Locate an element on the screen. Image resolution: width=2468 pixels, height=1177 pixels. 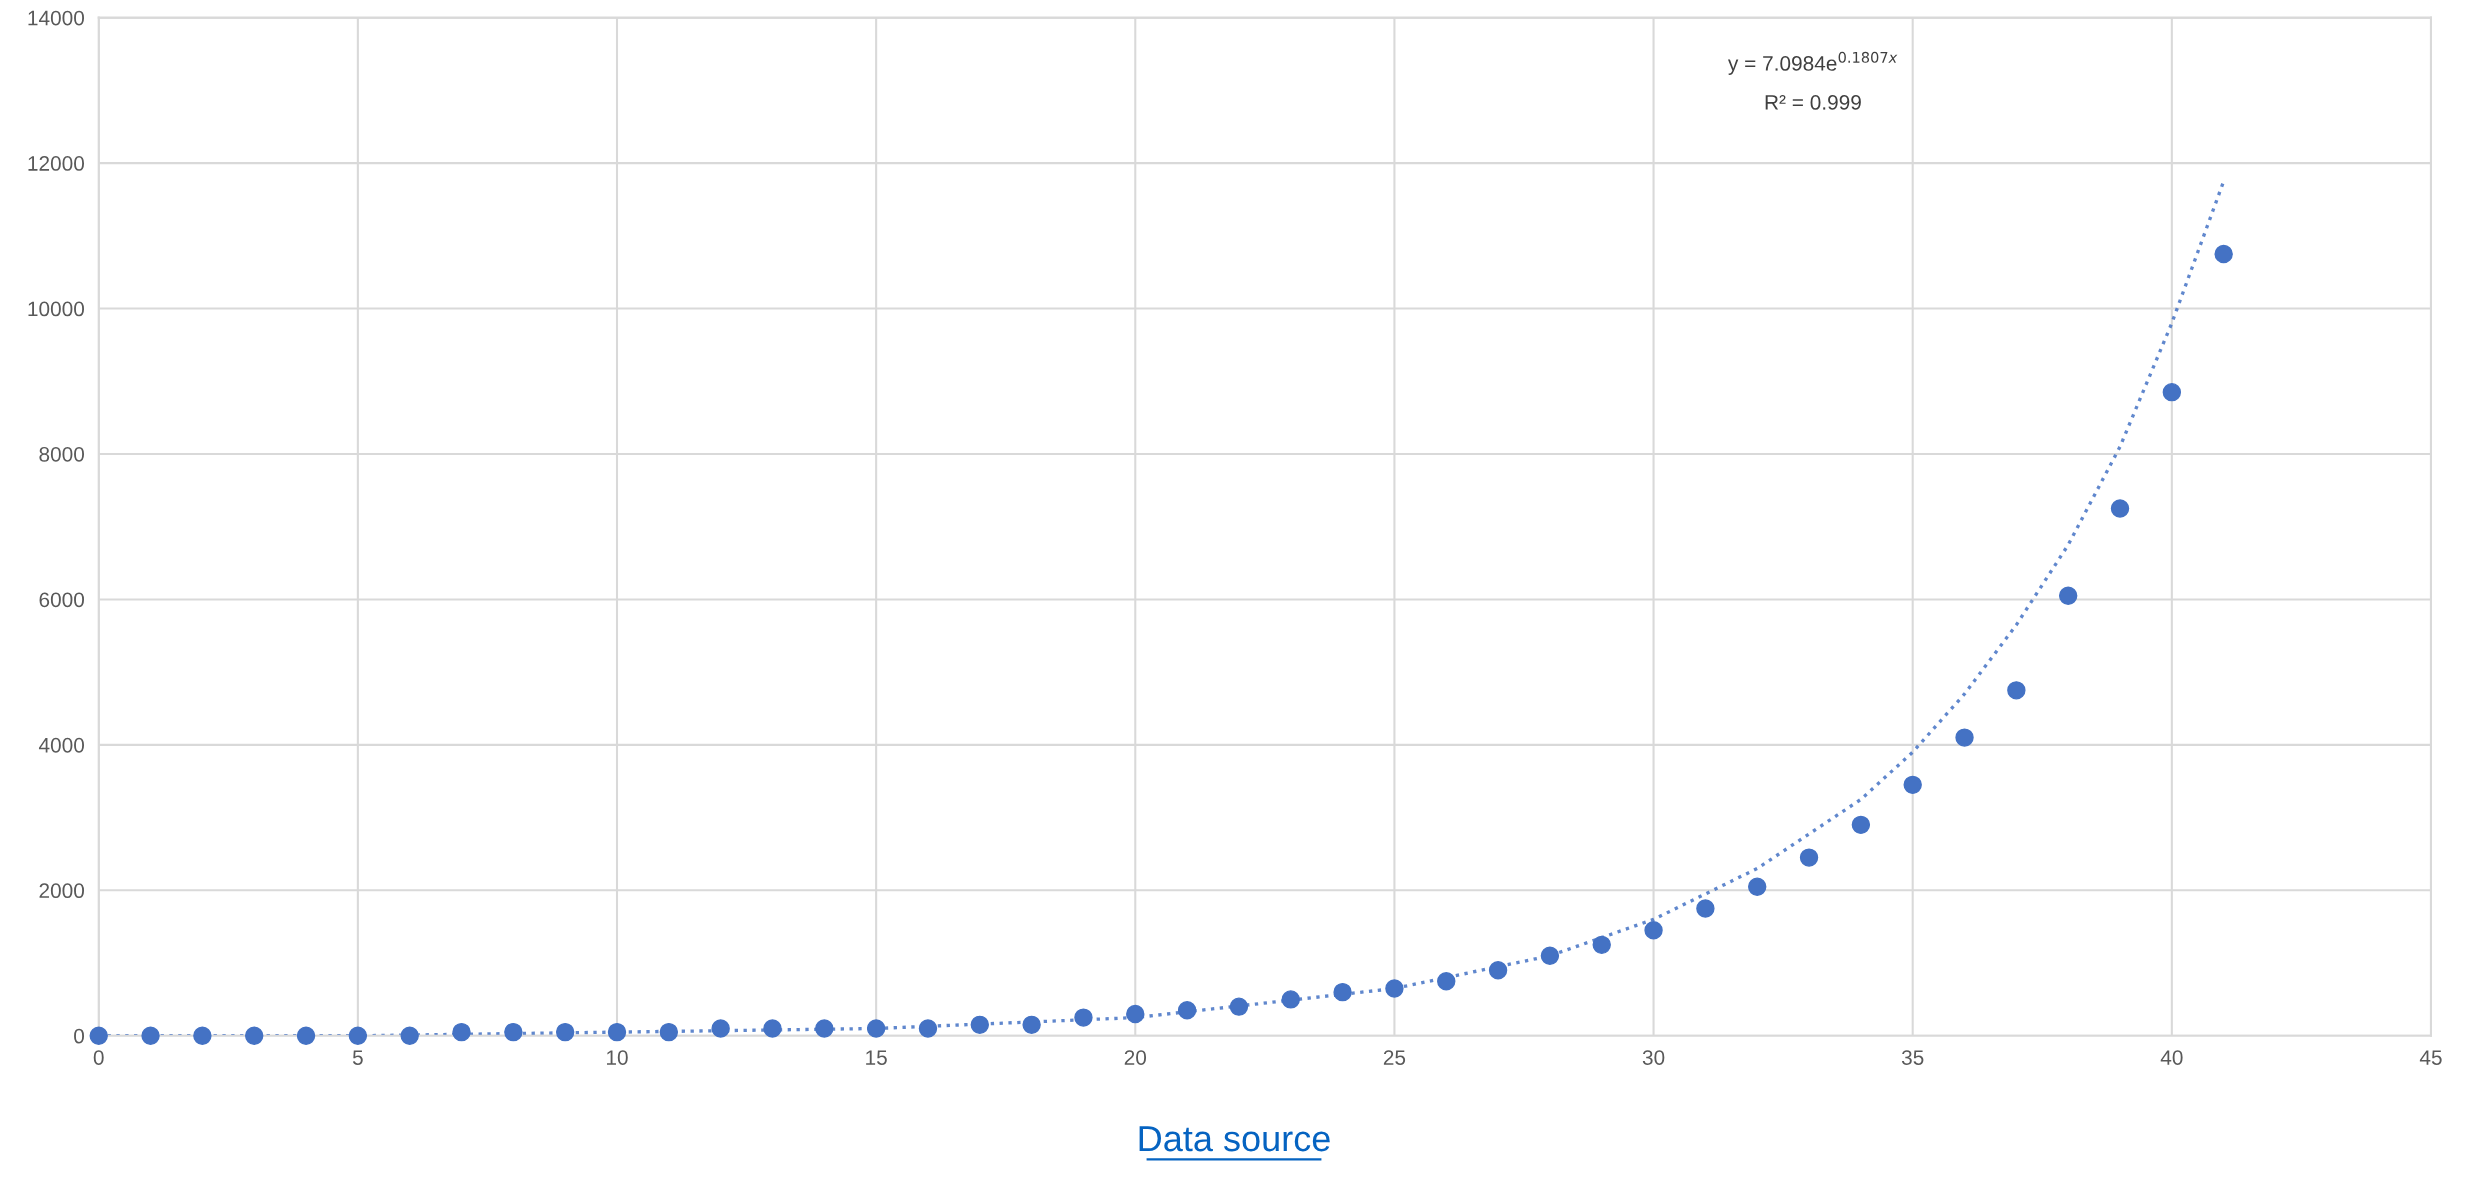
x-tick-label: 35 is located at coordinates (1912, 1057).